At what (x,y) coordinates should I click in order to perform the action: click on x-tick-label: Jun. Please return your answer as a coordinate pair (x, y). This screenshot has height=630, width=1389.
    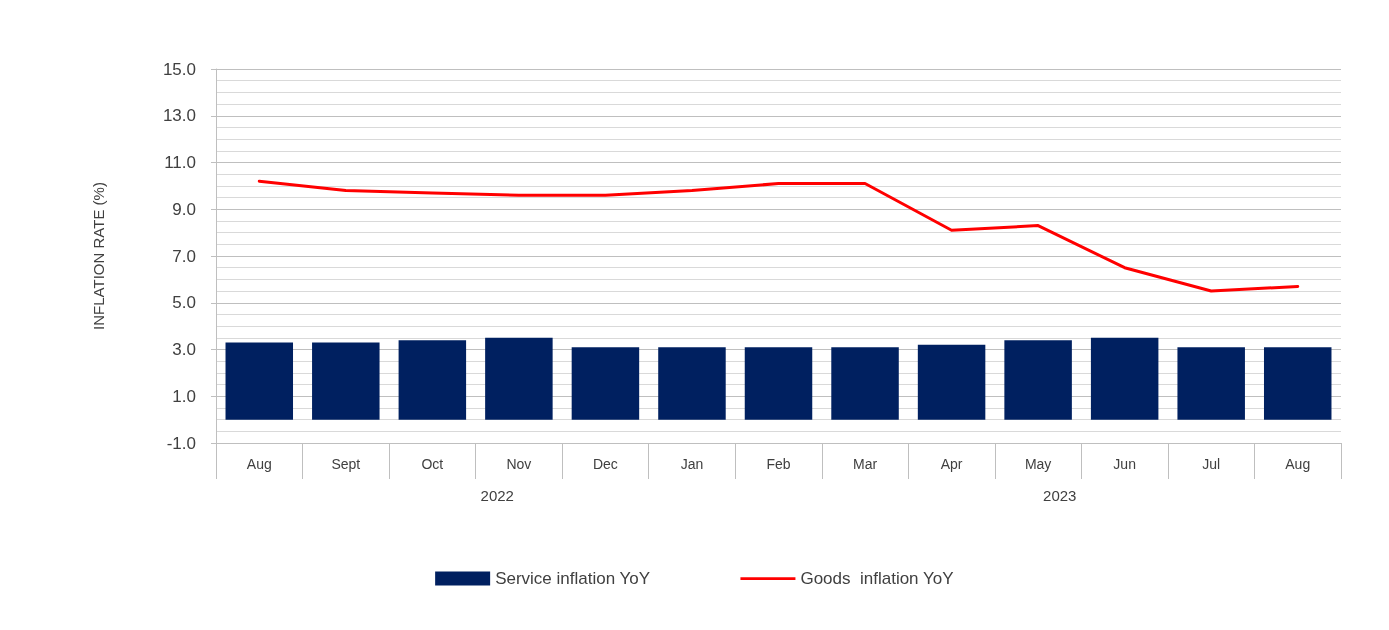
    Looking at the image, I should click on (1124, 464).